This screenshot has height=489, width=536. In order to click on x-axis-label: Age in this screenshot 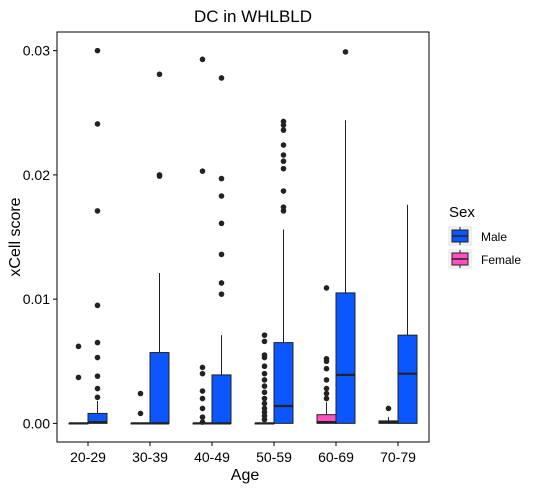, I will do `click(245, 475)`.